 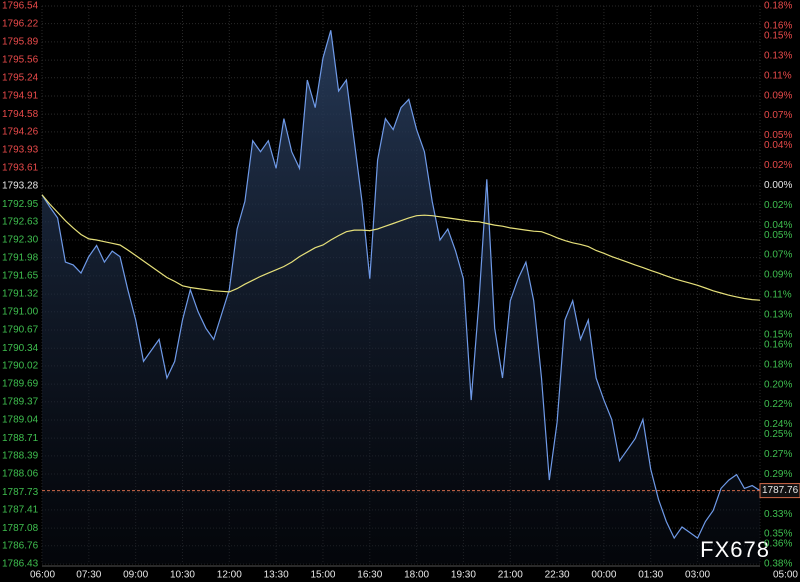 What do you see at coordinates (603, 575) in the screenshot?
I see `x-tick-label: 00:00` at bounding box center [603, 575].